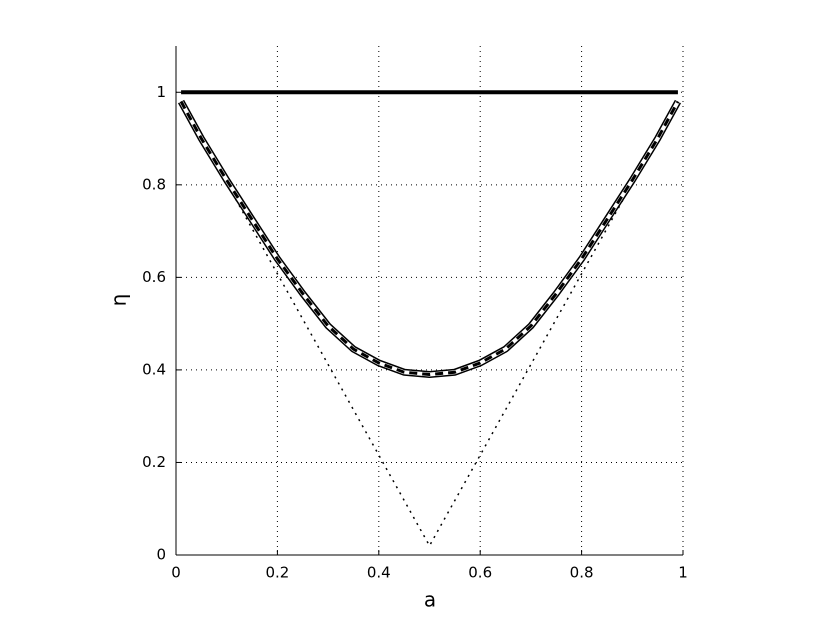  Describe the element at coordinates (154, 184) in the screenshot. I see `y-tick-label: 0.8` at that location.